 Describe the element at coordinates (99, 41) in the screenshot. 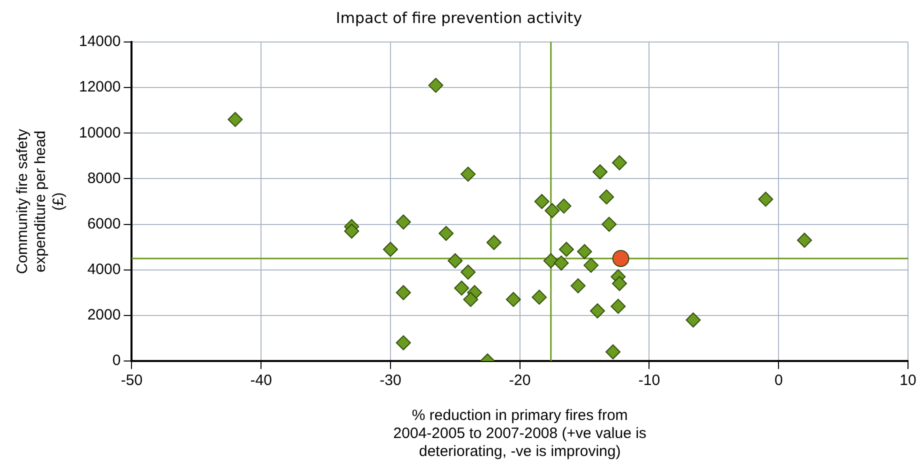

I see `y-tick-label: 14000` at that location.